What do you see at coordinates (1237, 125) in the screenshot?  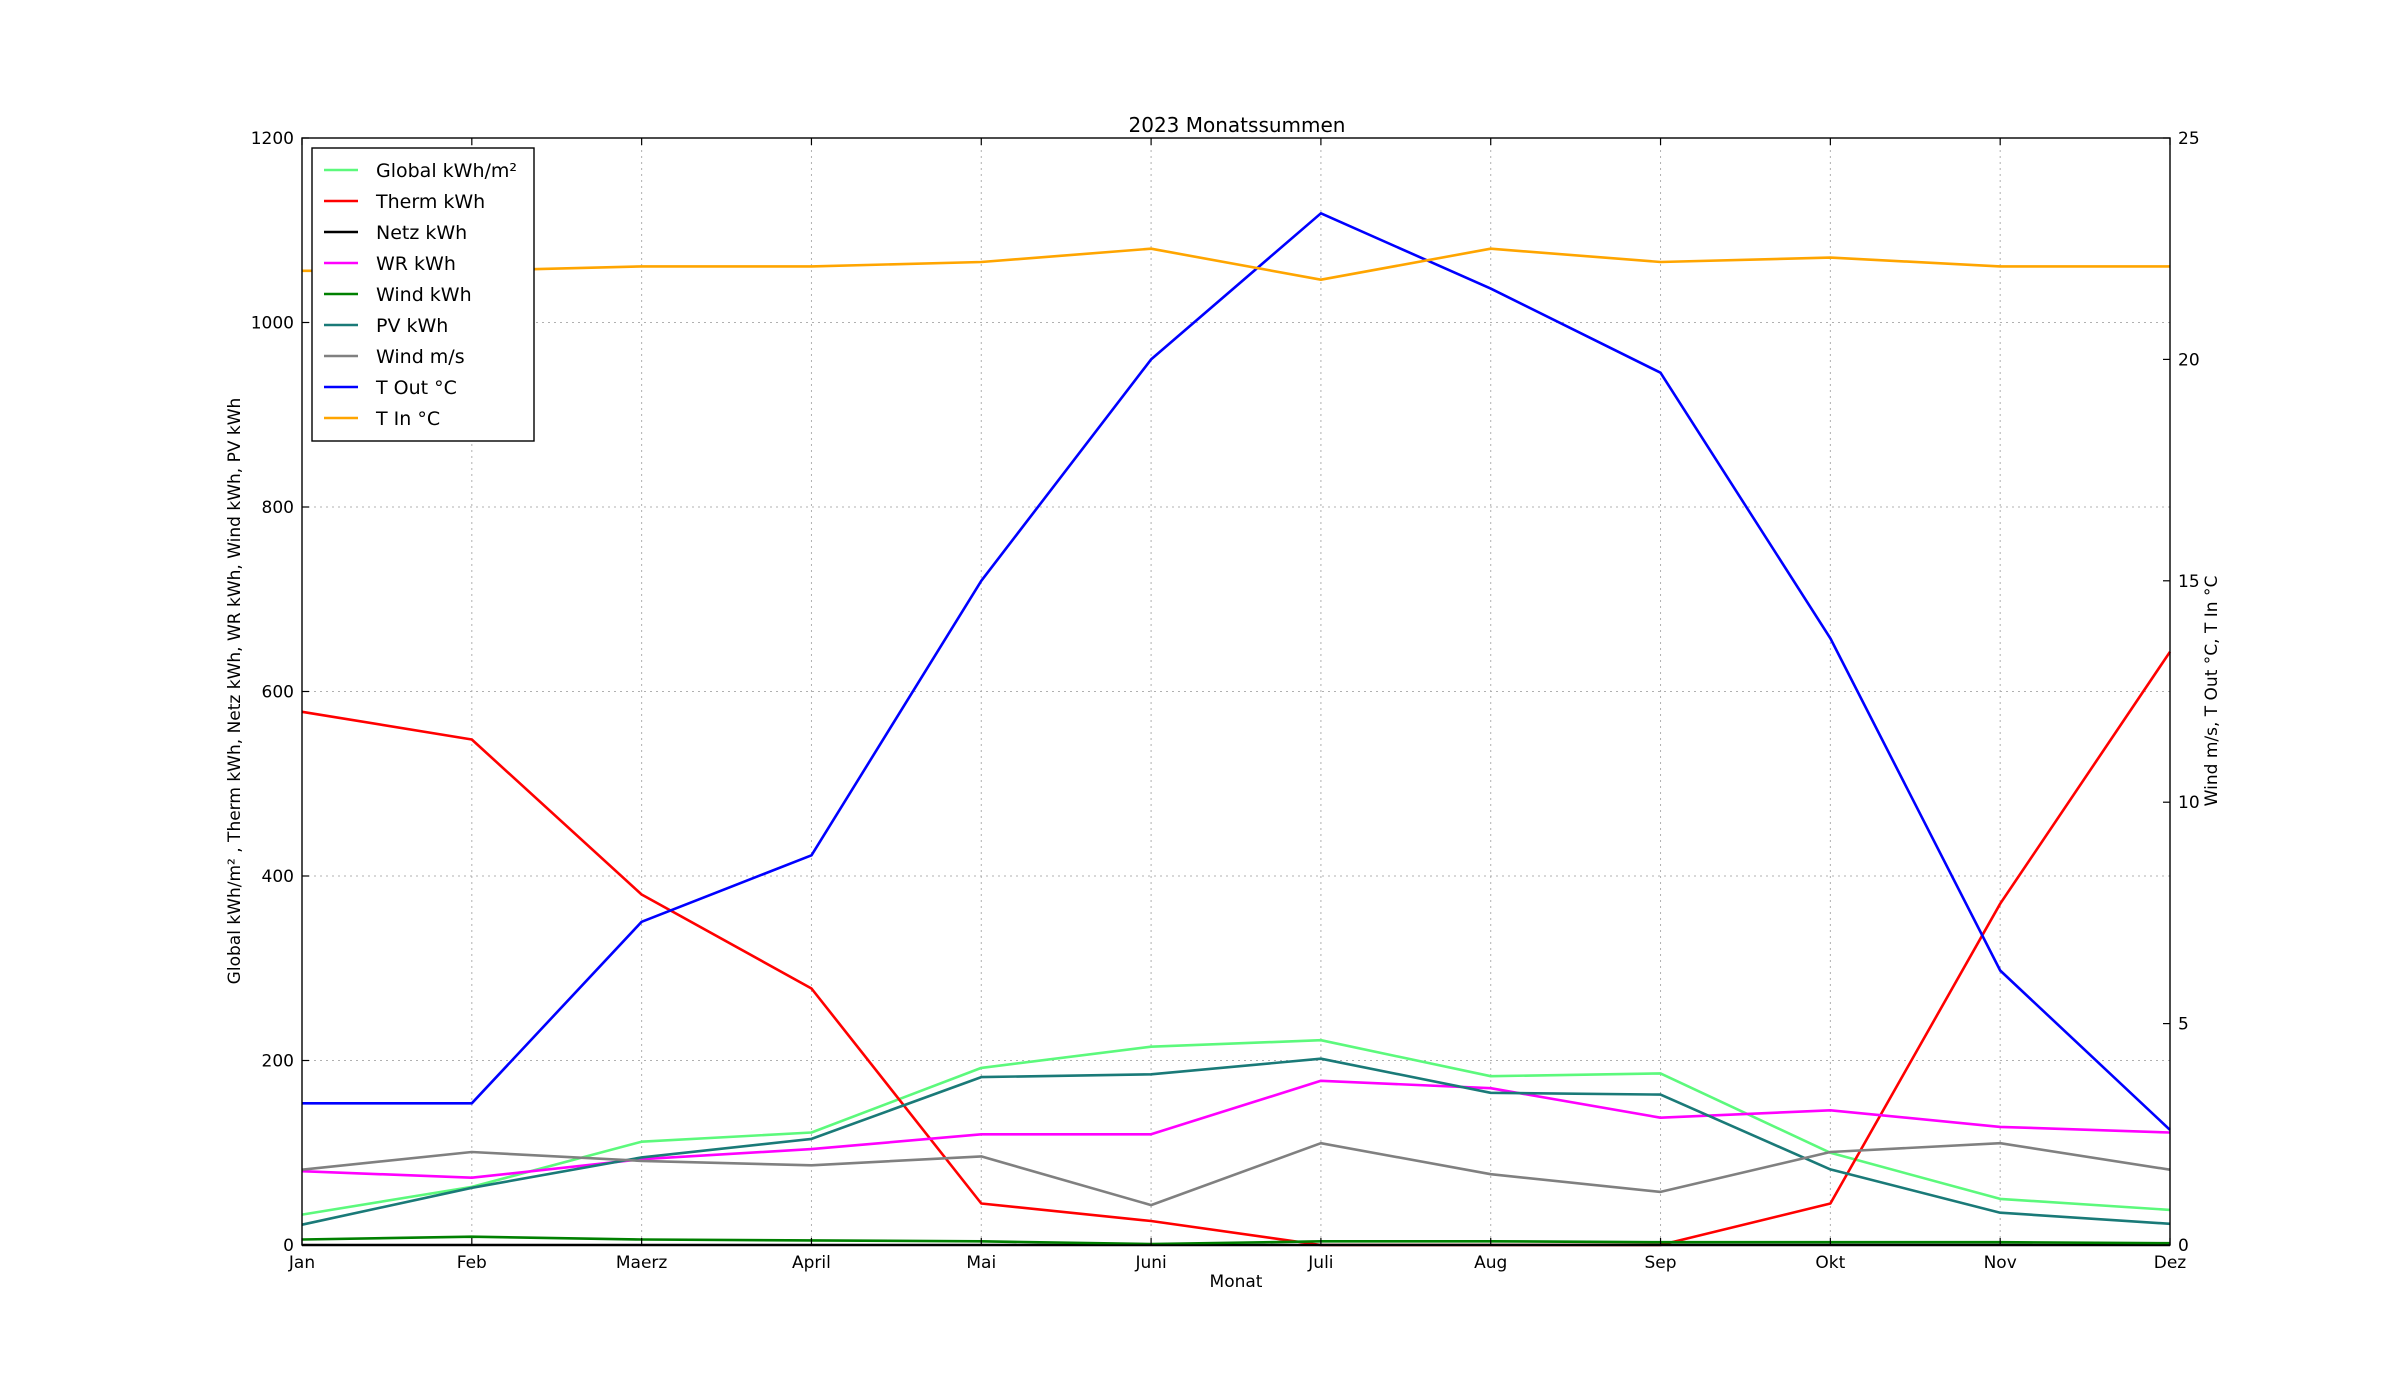 I see `chart-title: 2023 Monatssummen` at bounding box center [1237, 125].